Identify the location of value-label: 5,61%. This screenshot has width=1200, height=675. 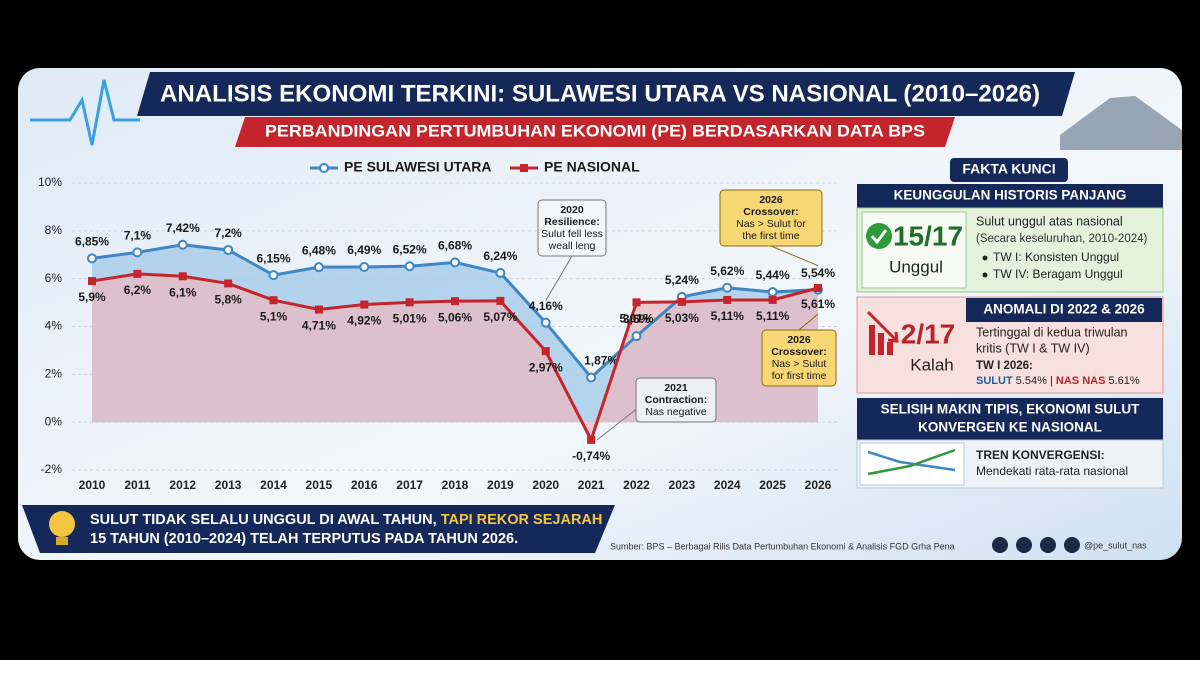
(818, 304).